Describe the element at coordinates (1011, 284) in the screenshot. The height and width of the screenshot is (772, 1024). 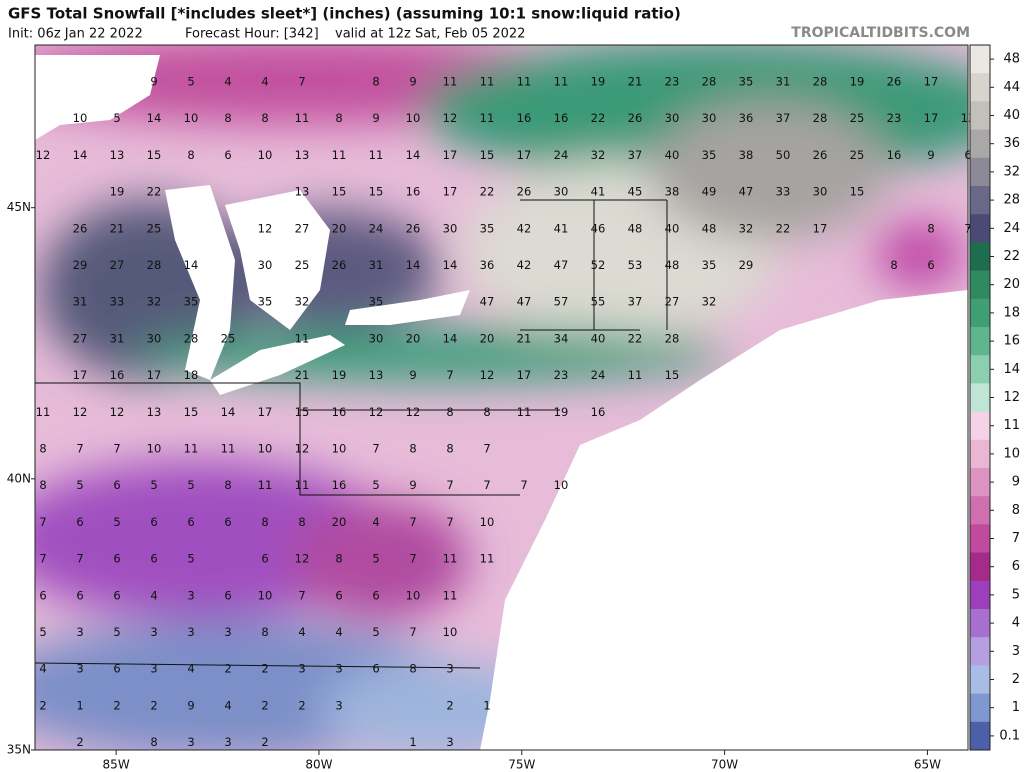
I see `colorbar-label: 20` at that location.